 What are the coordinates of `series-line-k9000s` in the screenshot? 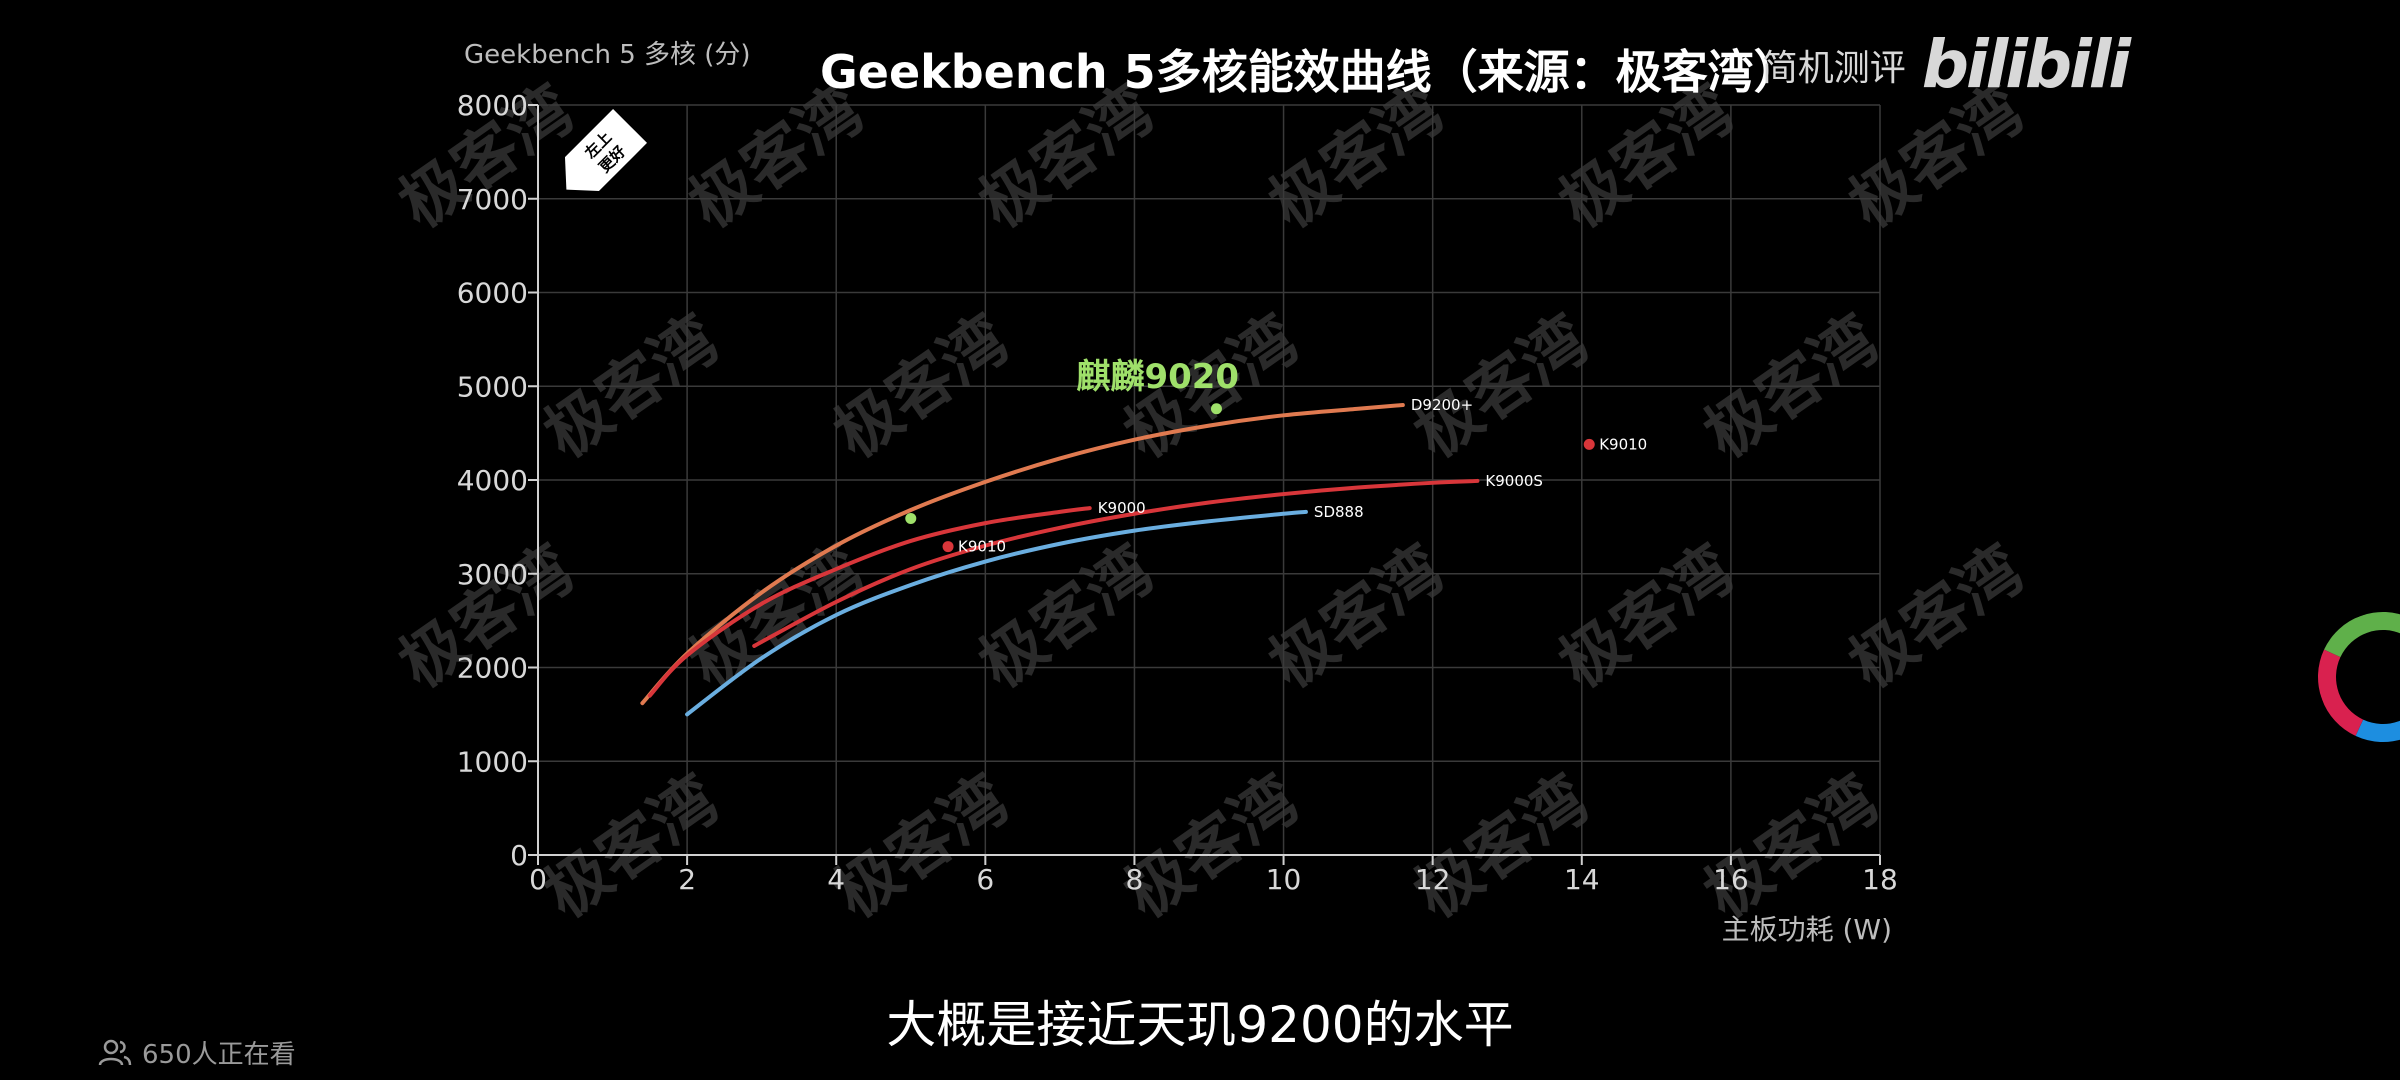 It's located at (1116, 563).